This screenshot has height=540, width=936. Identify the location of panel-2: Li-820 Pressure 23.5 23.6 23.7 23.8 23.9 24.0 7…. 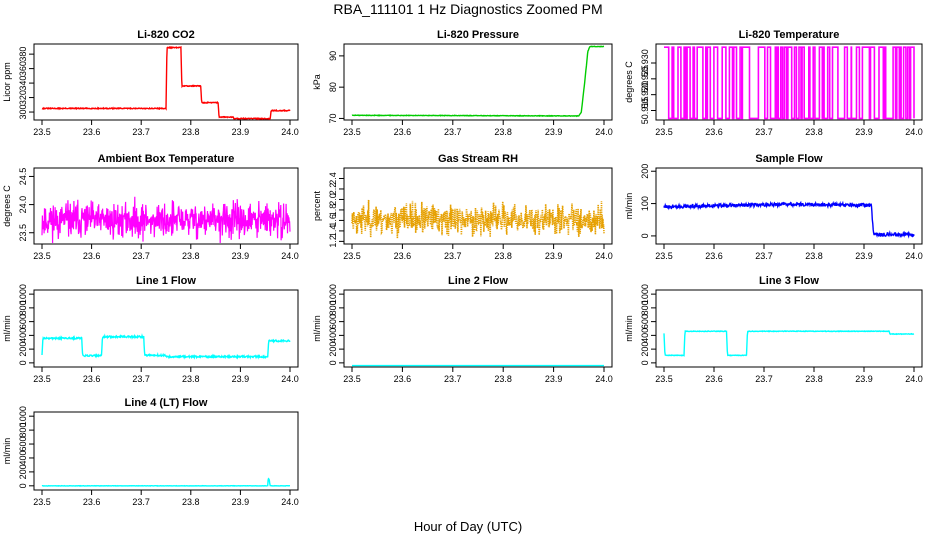
(462, 83).